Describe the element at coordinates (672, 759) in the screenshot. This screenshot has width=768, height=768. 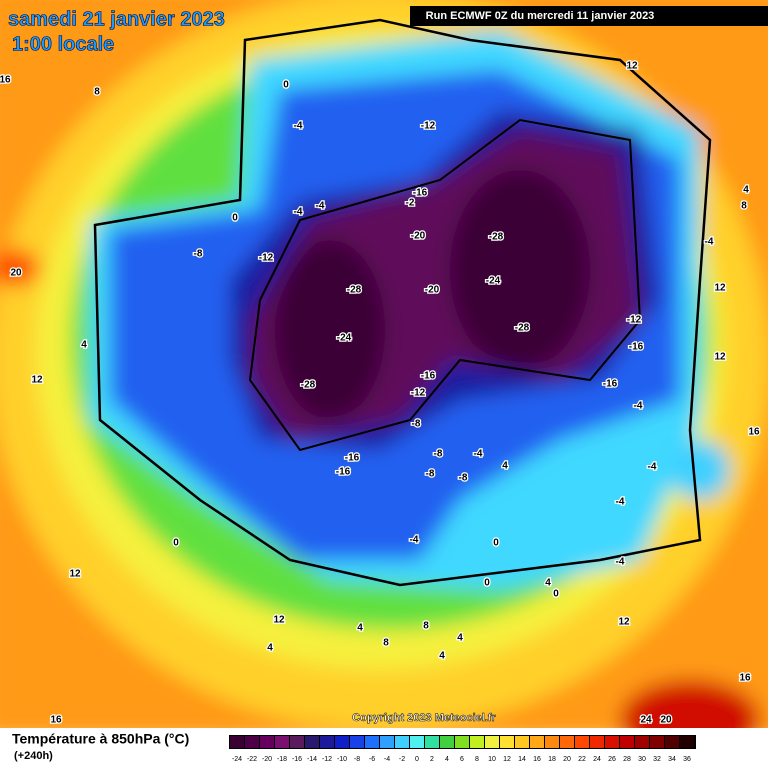
I see `colorbar-tick: 34` at that location.